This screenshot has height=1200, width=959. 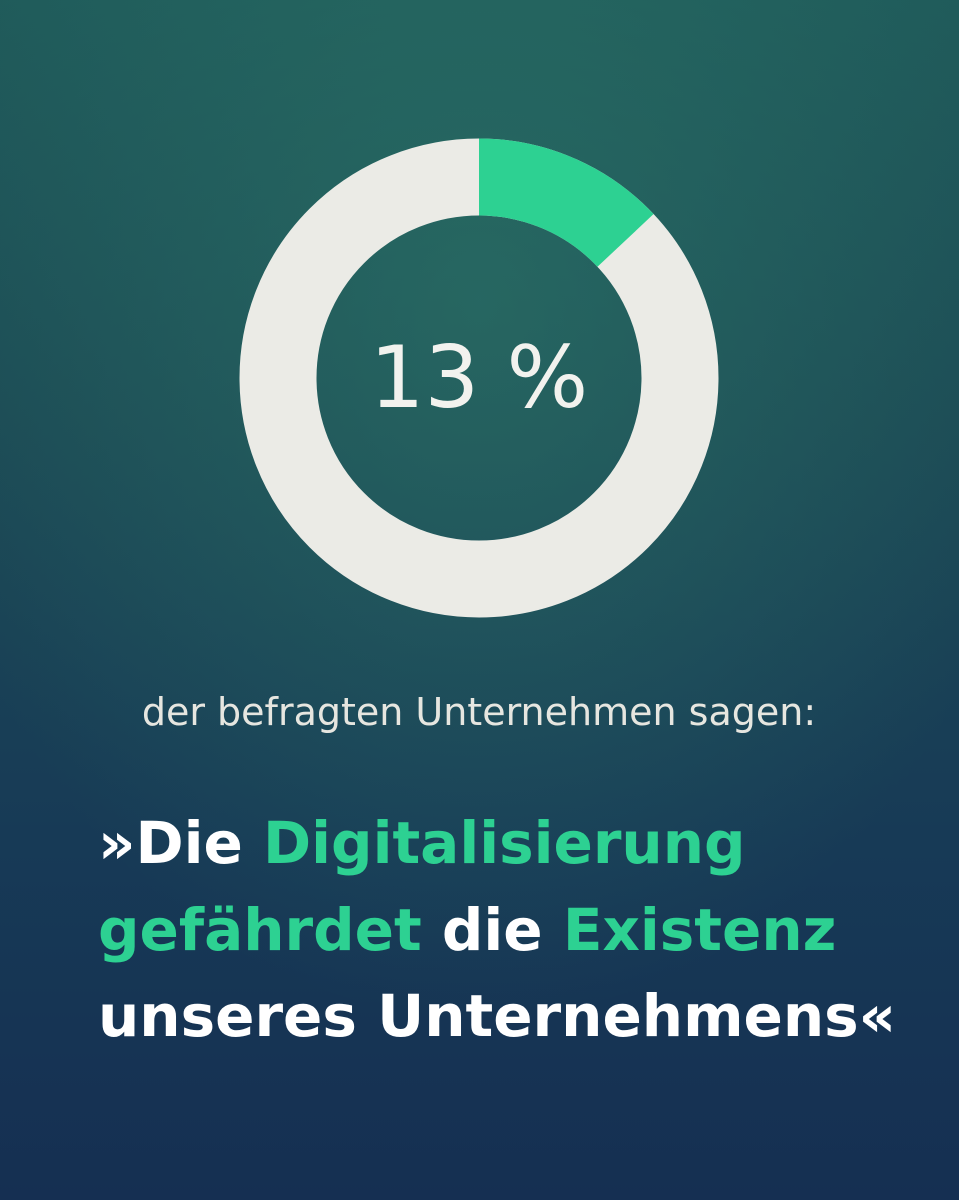 I want to click on value-label: 13 %, so click(x=479, y=378).